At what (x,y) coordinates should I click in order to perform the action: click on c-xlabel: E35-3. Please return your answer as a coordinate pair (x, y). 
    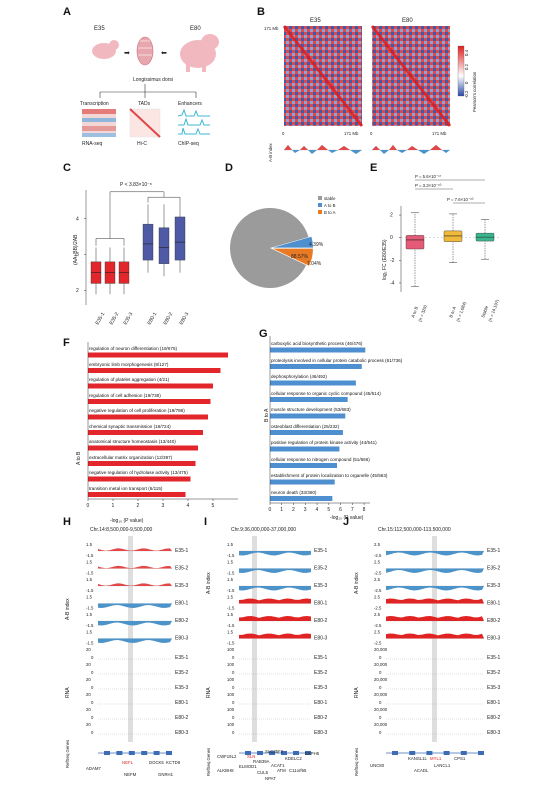
    Looking at the image, I should click on (129, 318).